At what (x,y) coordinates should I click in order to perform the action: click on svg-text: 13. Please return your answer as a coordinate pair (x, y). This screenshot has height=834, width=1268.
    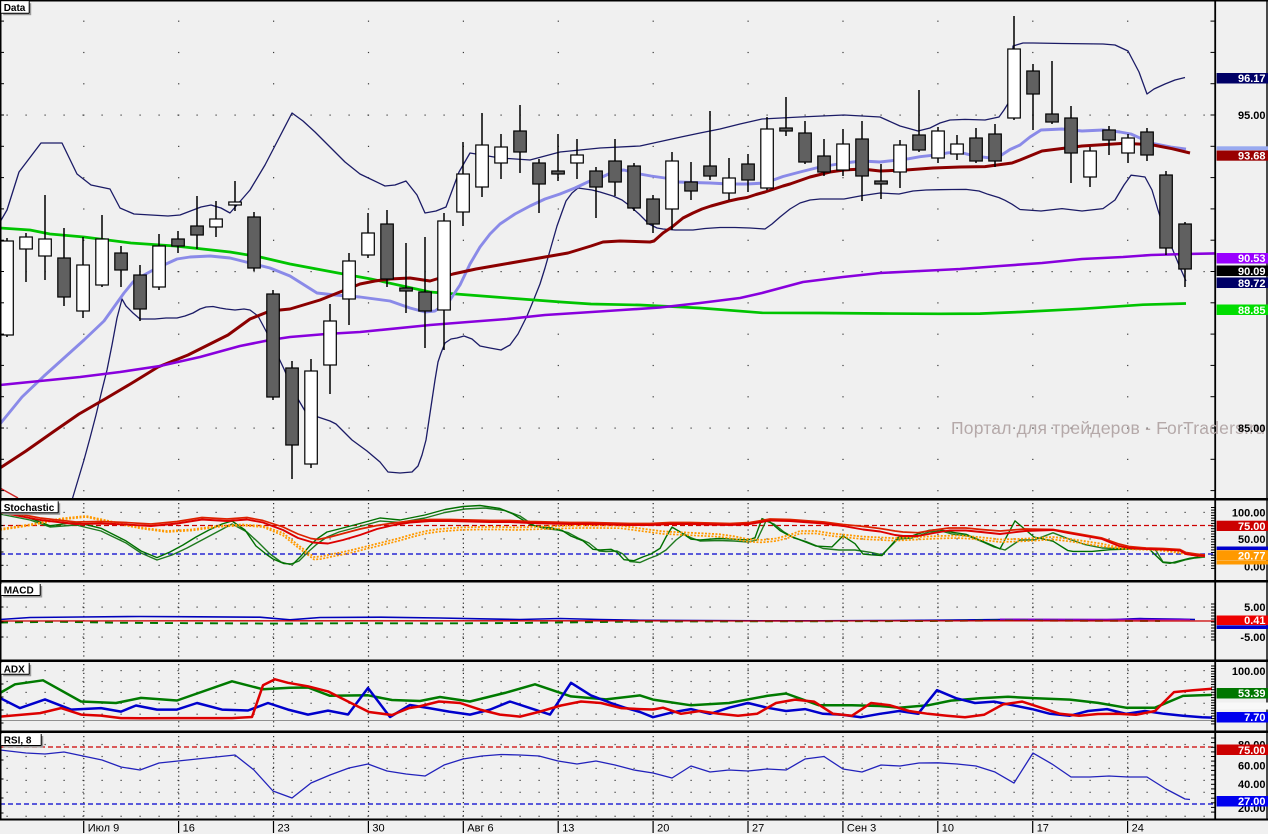
    Looking at the image, I should click on (568, 828).